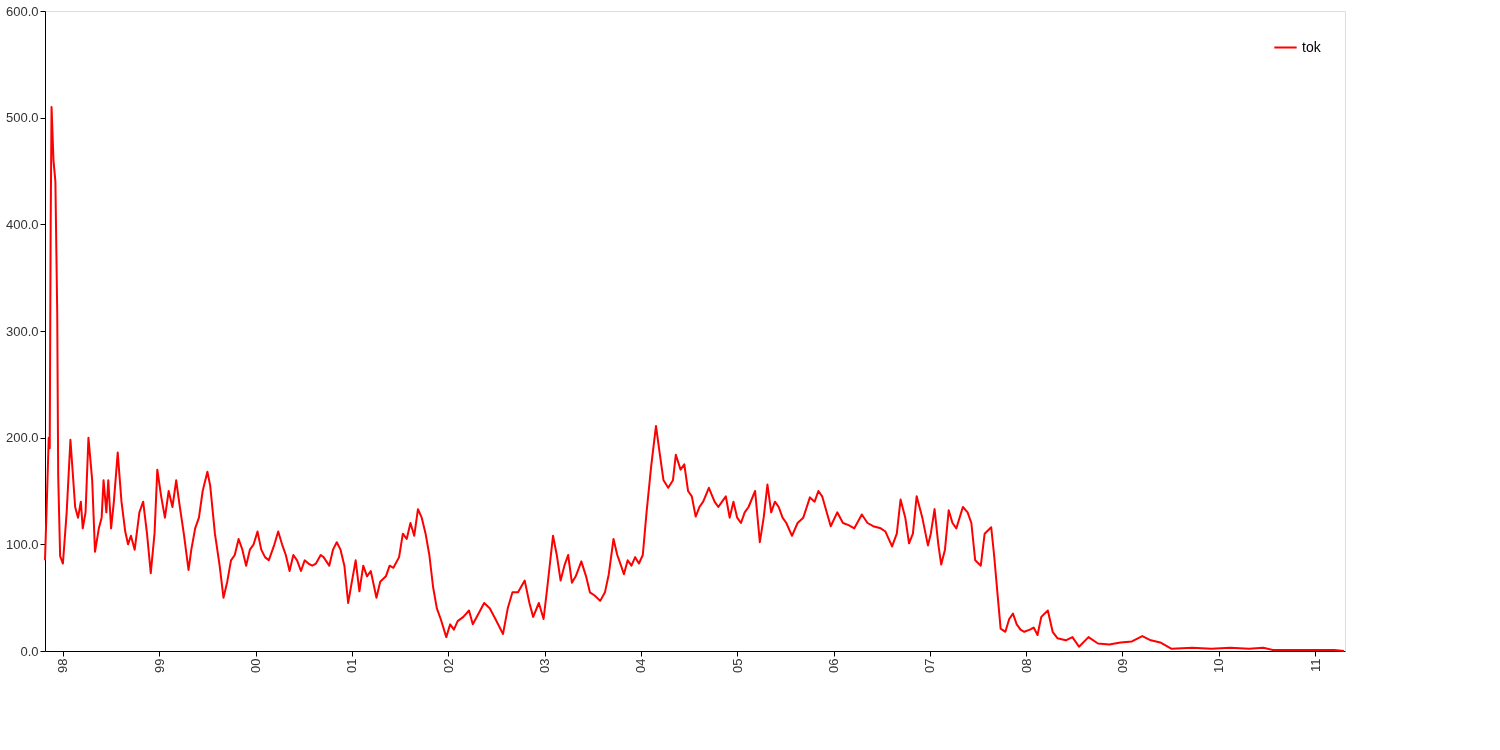  What do you see at coordinates (641, 665) in the screenshot?
I see `x-tick-label: 04` at bounding box center [641, 665].